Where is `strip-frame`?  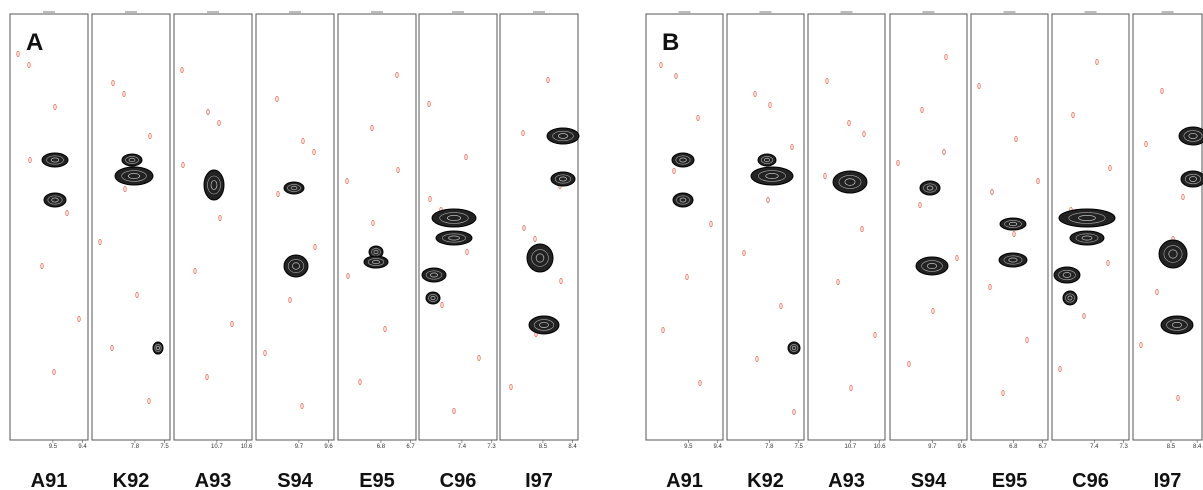
strip-frame is located at coordinates (295, 227).